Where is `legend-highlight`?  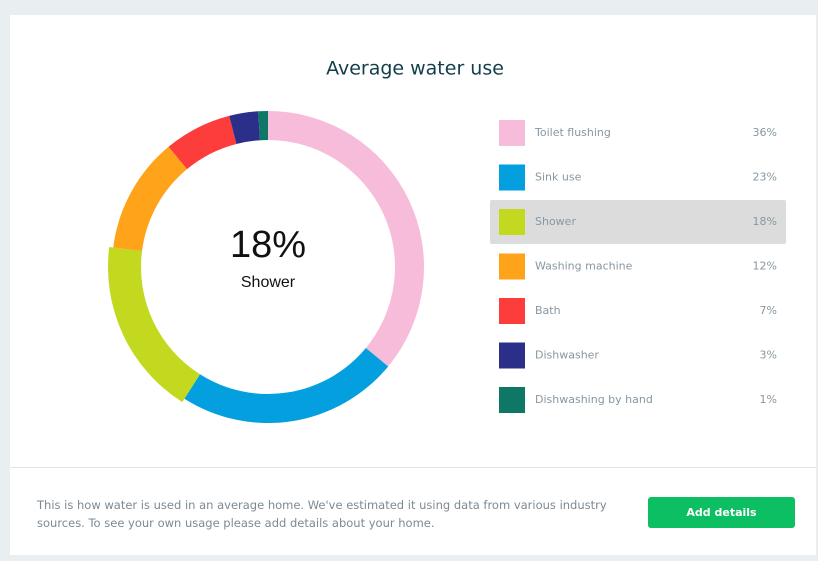 legend-highlight is located at coordinates (638, 222).